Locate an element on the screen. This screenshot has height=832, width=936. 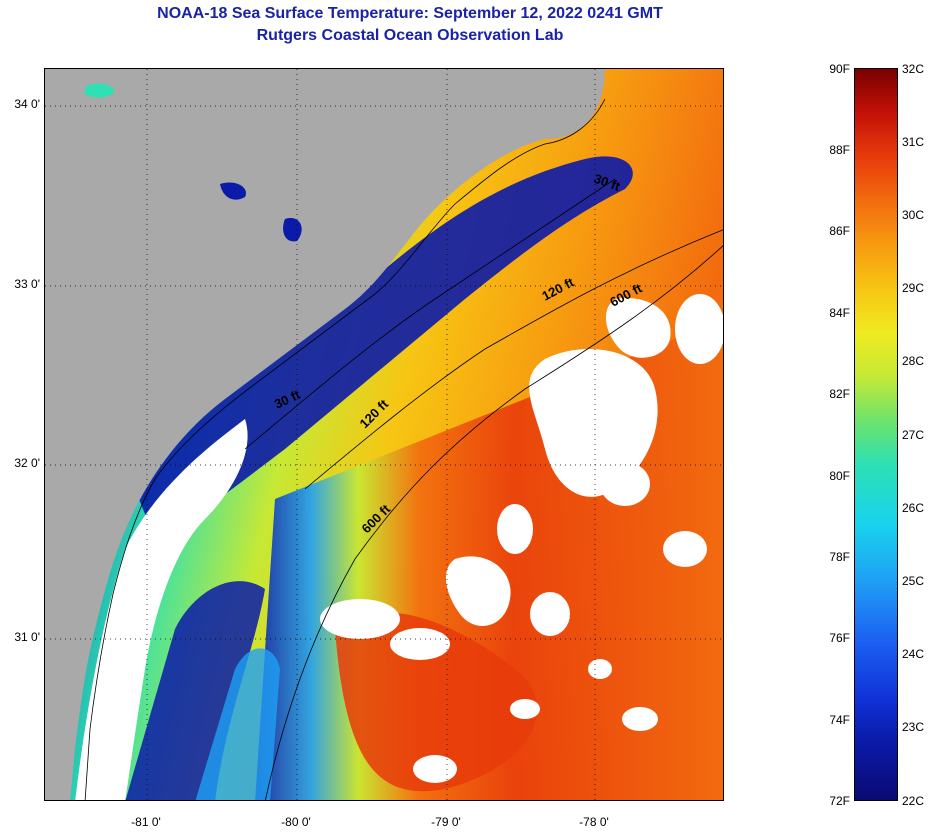
colorbar-c-label: 29C is located at coordinates (913, 288).